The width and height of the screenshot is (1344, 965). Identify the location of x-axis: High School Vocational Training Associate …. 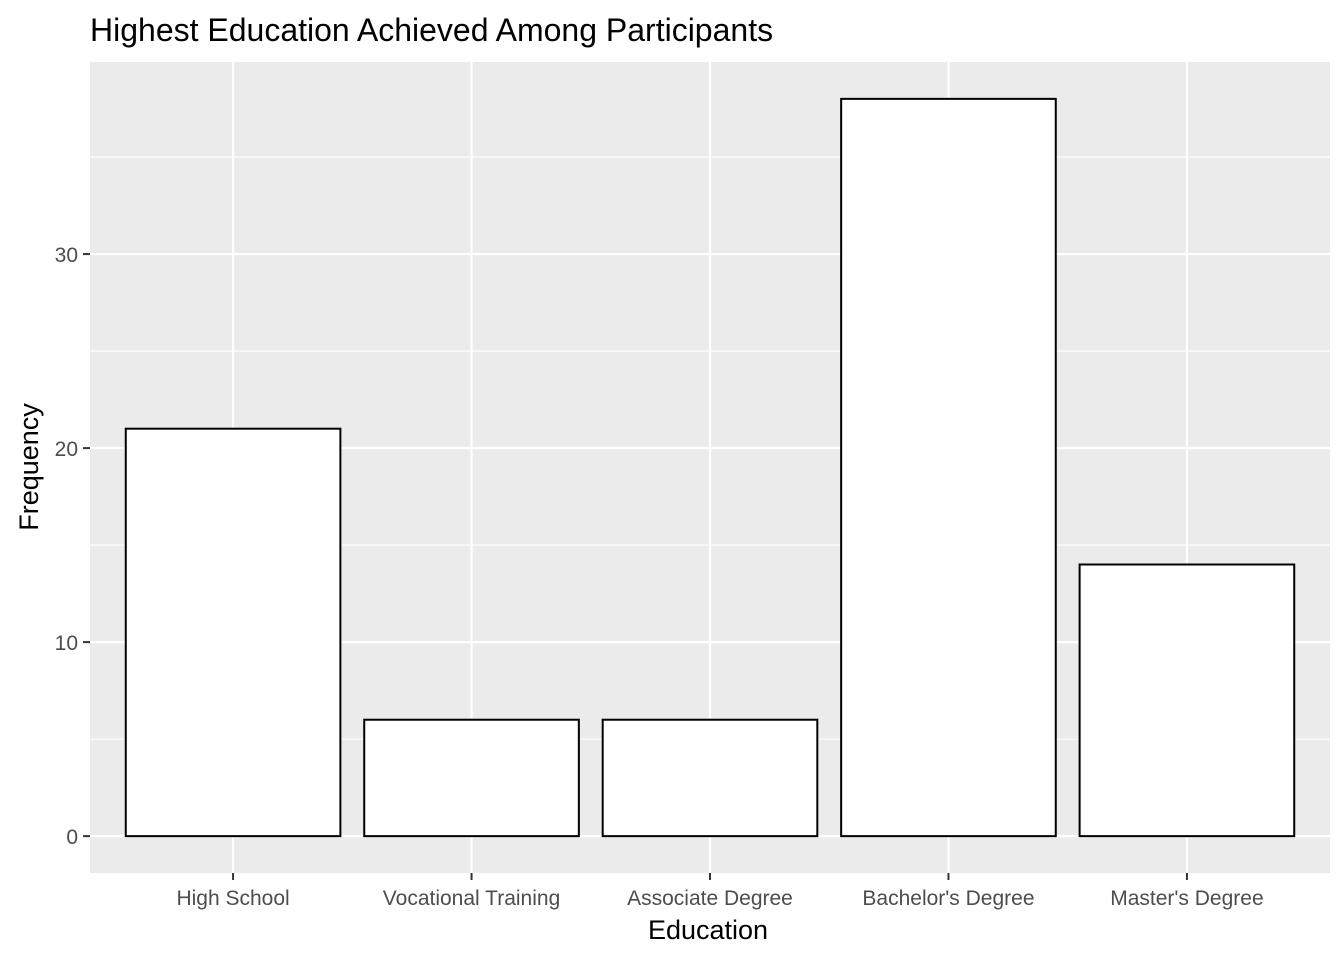
(720, 891).